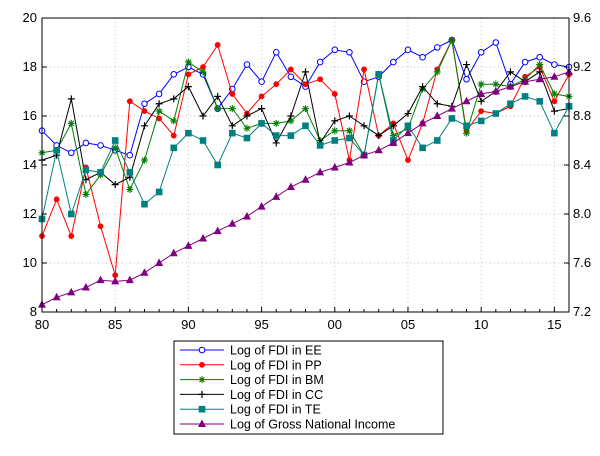 The height and width of the screenshot is (456, 600). Describe the element at coordinates (582, 115) in the screenshot. I see `y-right-tick-label: 8.8` at that location.